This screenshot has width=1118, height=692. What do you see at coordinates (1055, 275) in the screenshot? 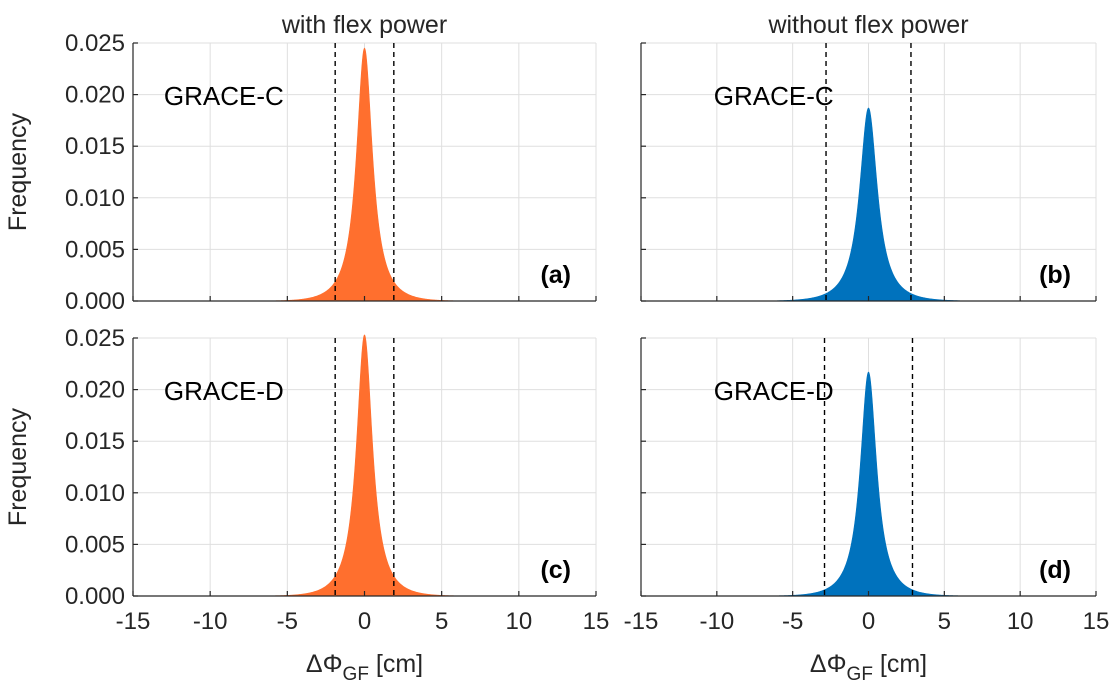
I see `panel-label: (b)` at bounding box center [1055, 275].